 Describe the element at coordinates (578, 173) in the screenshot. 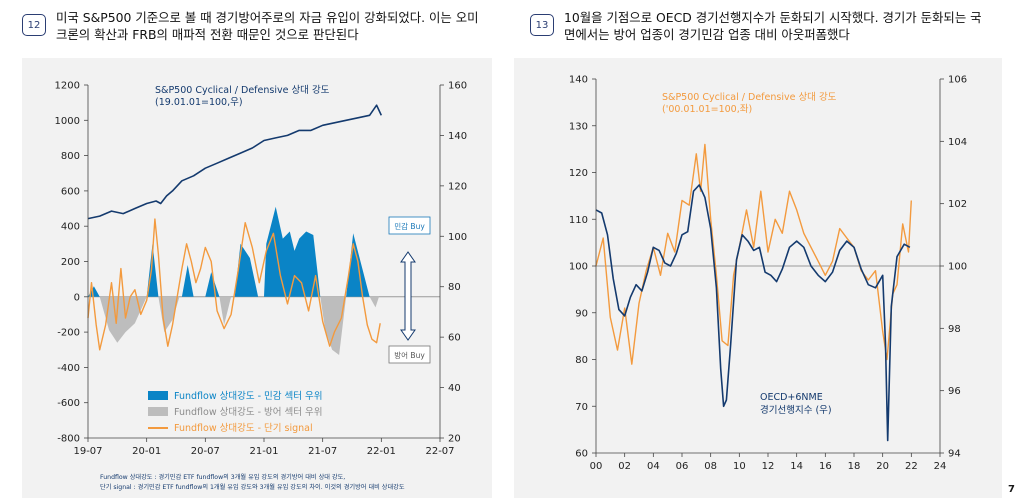

I see `y-left-tick-label: 120` at that location.